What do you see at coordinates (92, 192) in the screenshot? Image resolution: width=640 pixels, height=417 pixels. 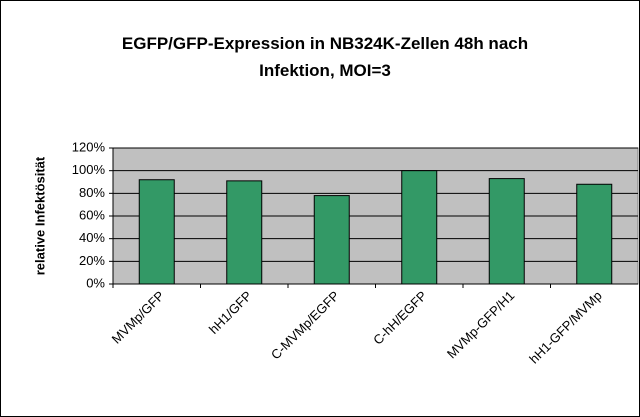 I see `y-tick-label: 80%` at bounding box center [92, 192].